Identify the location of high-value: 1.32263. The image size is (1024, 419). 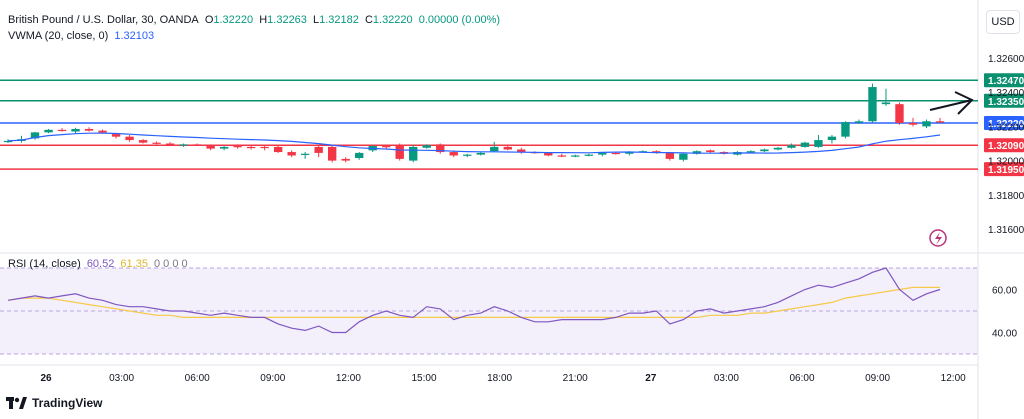
(287, 20).